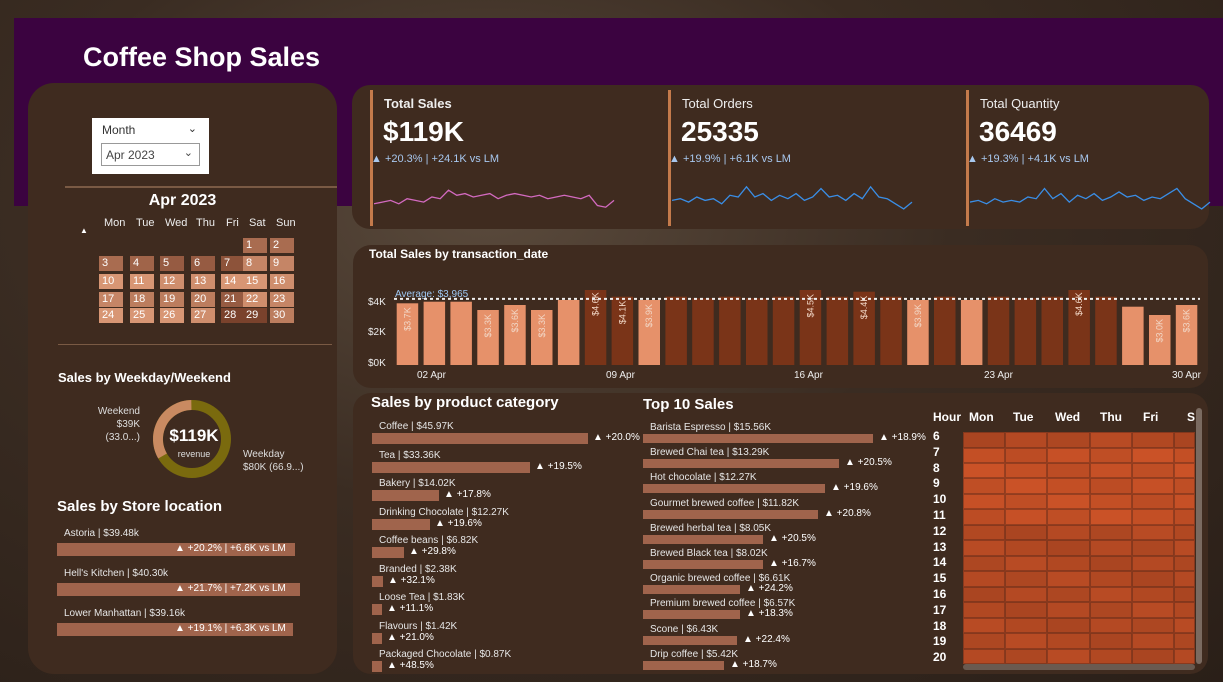 This screenshot has height=682, width=1223. I want to click on calendar-day: 18, so click(142, 299).